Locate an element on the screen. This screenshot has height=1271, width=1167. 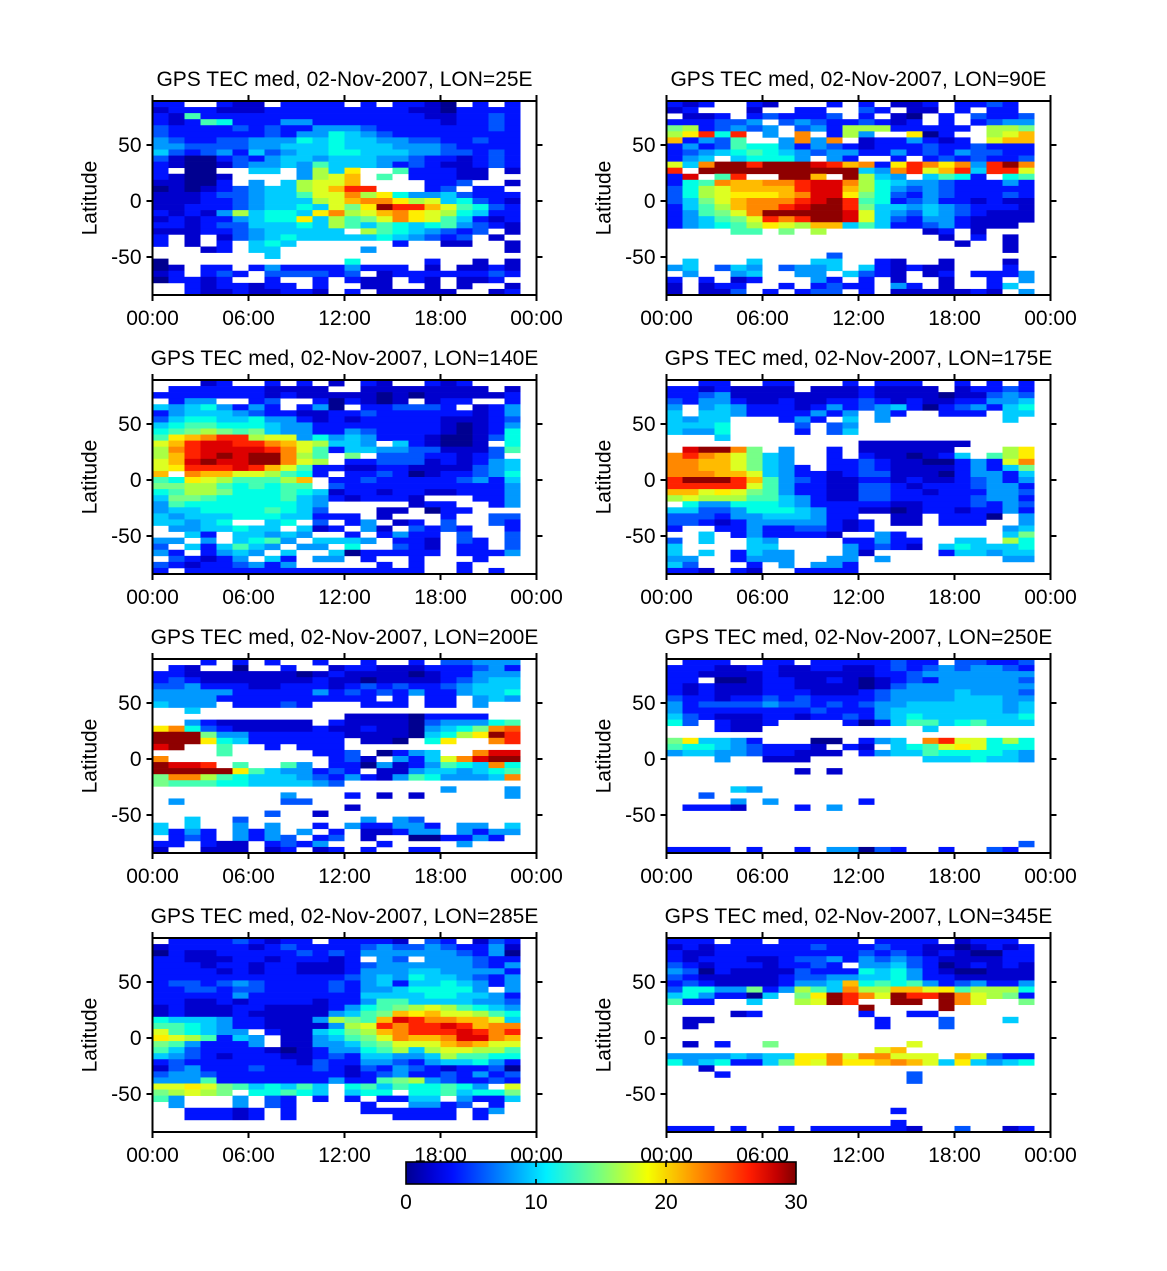
svg-text:GPS TEC med, 02-Nov-2007, LON=: GPS TEC med, 02-Nov-2007, LON=345E is located at coordinates (859, 916).